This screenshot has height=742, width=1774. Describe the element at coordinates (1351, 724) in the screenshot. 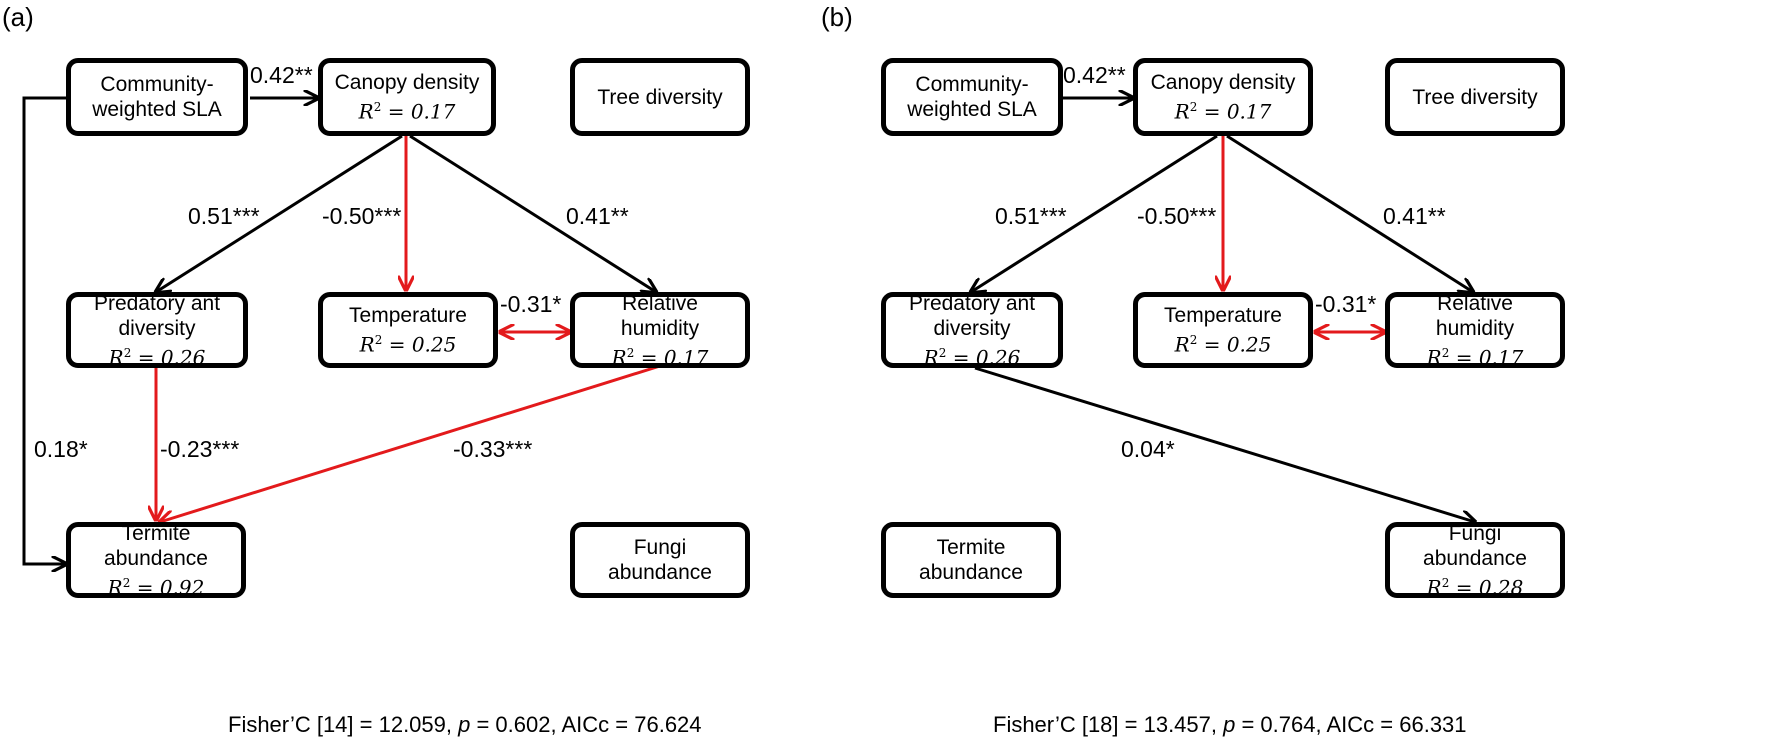

I see `p-aicc: = 0.764, AICc = 66.331` at that location.